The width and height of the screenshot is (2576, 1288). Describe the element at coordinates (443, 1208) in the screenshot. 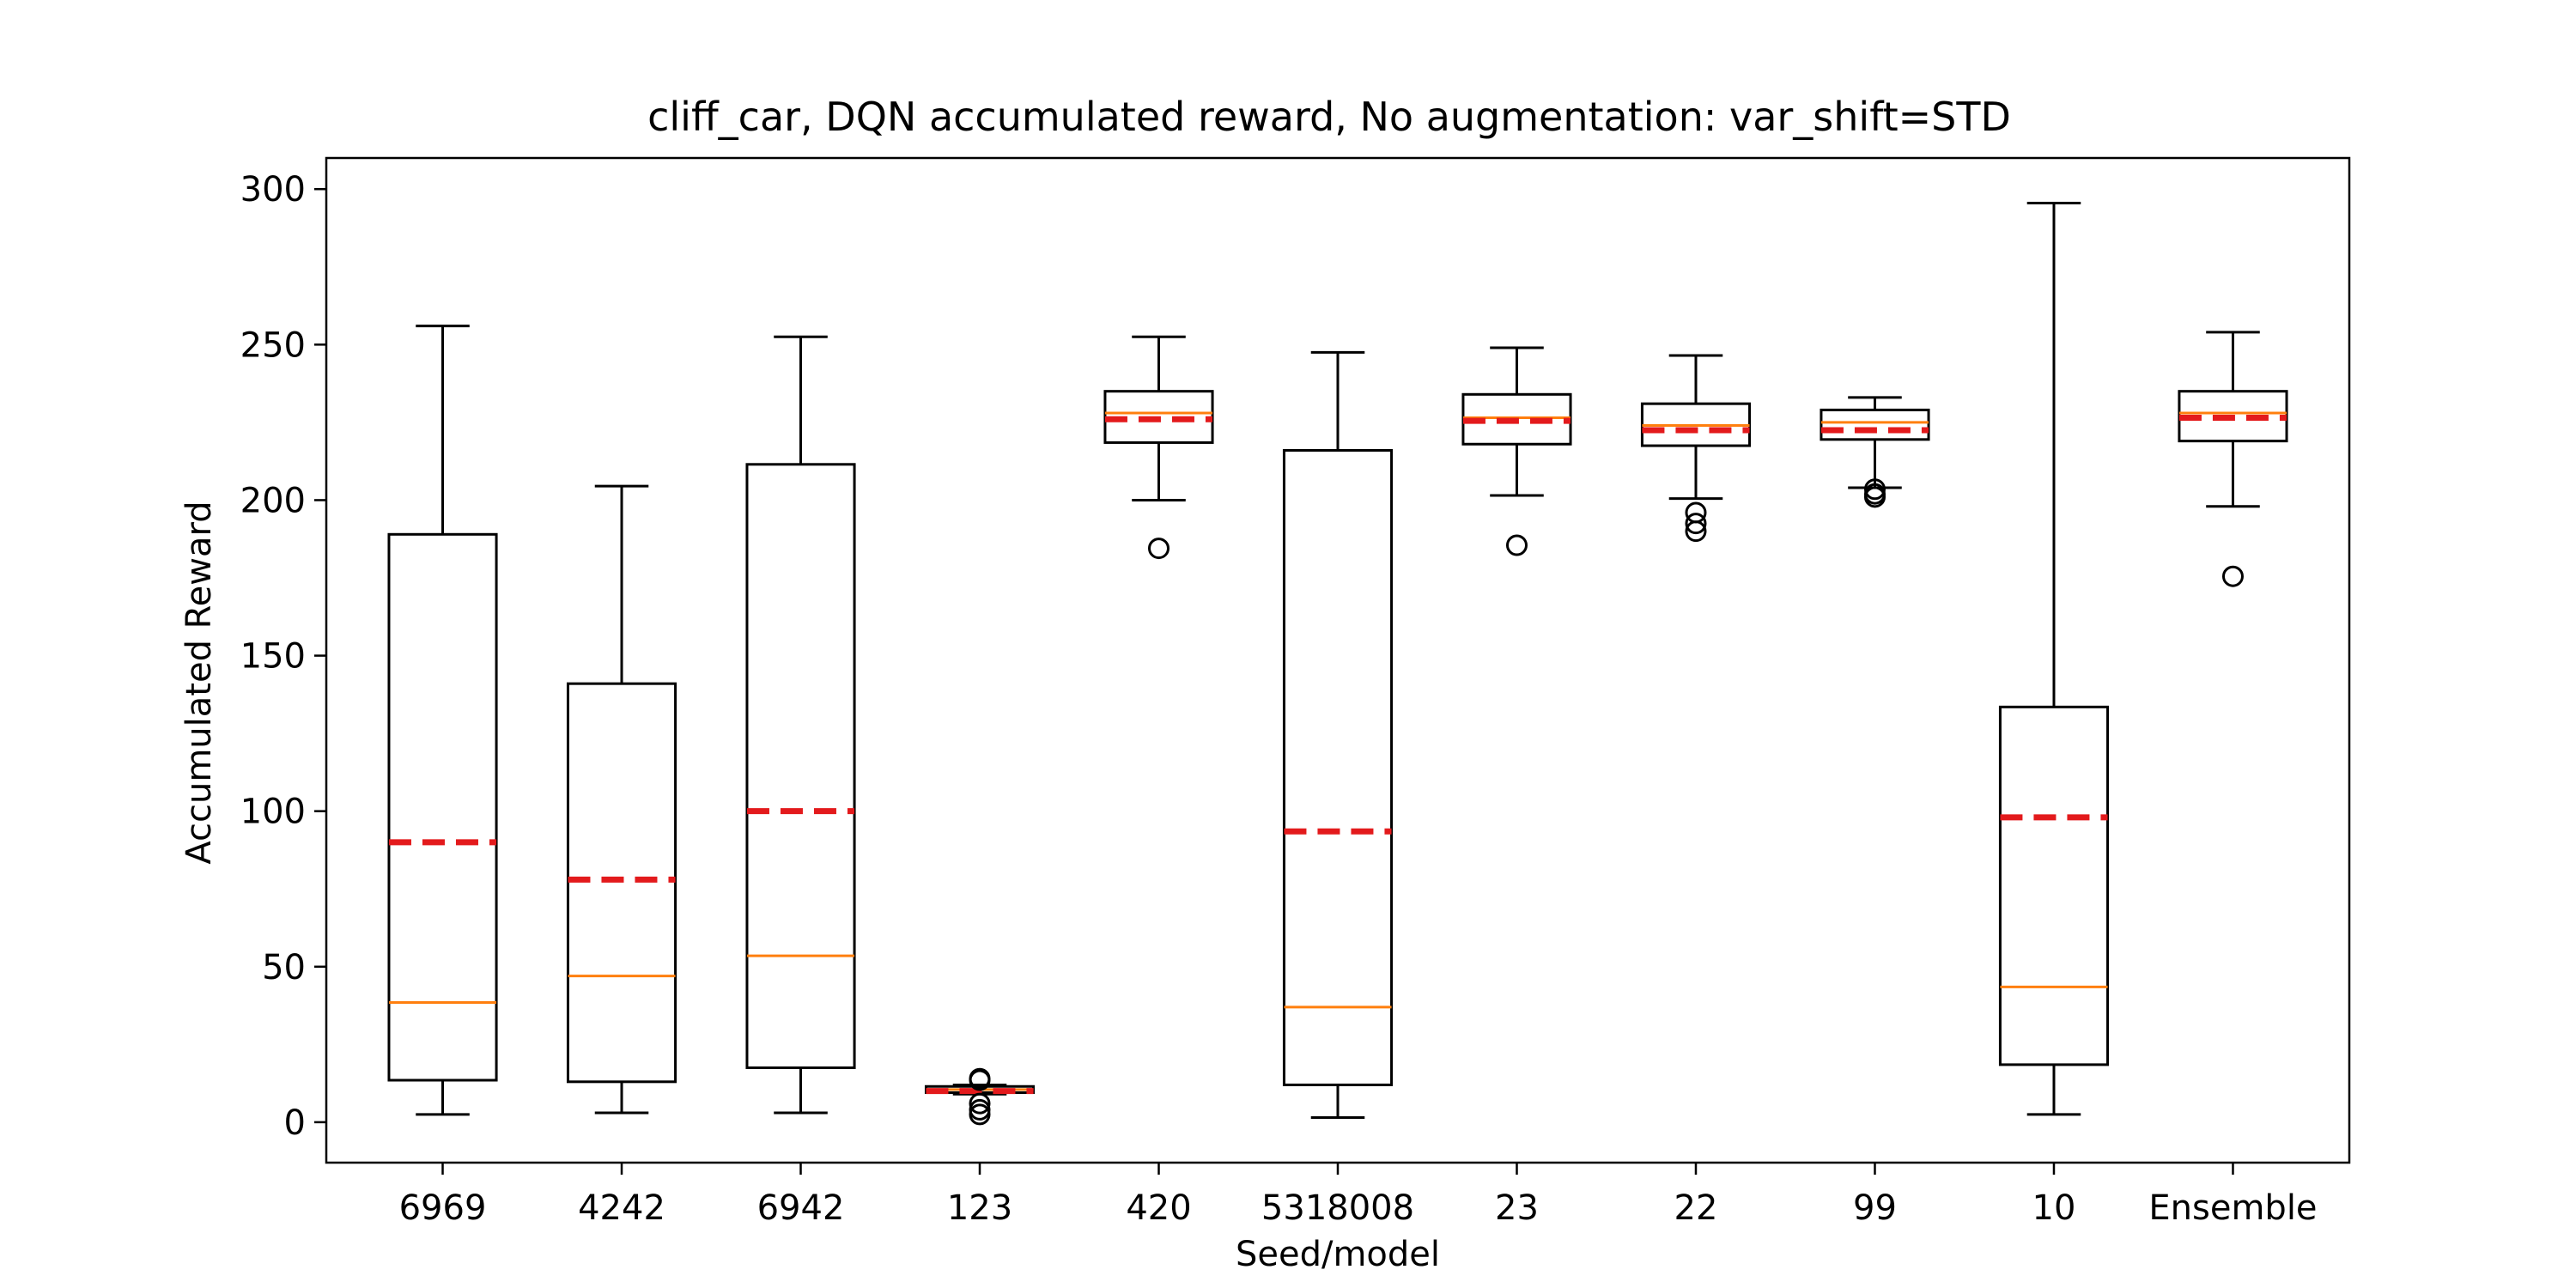

I see `x-tick-label: 6969` at that location.